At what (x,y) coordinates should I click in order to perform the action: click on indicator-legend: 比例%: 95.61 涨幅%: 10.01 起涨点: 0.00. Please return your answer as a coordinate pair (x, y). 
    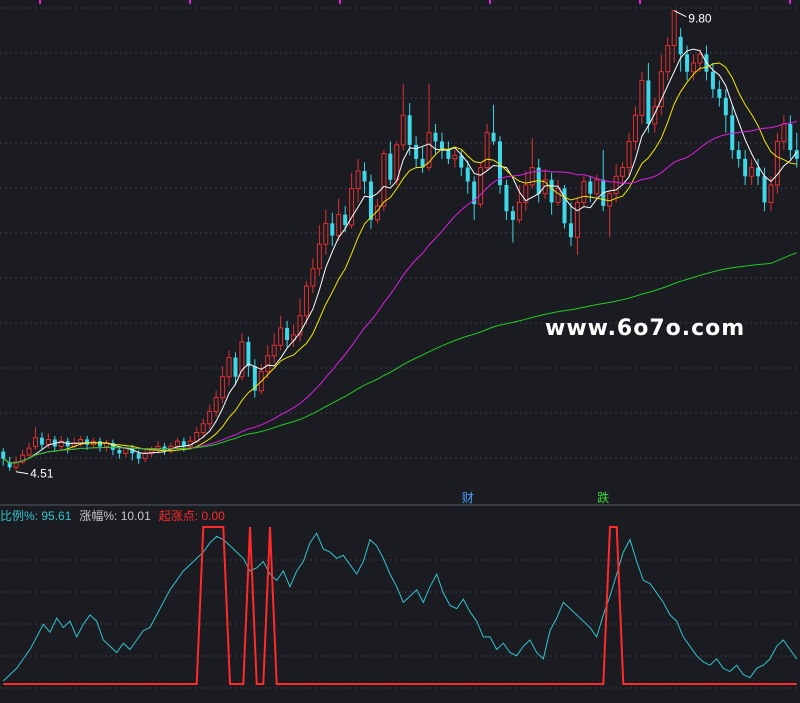
    Looking at the image, I should click on (112, 515).